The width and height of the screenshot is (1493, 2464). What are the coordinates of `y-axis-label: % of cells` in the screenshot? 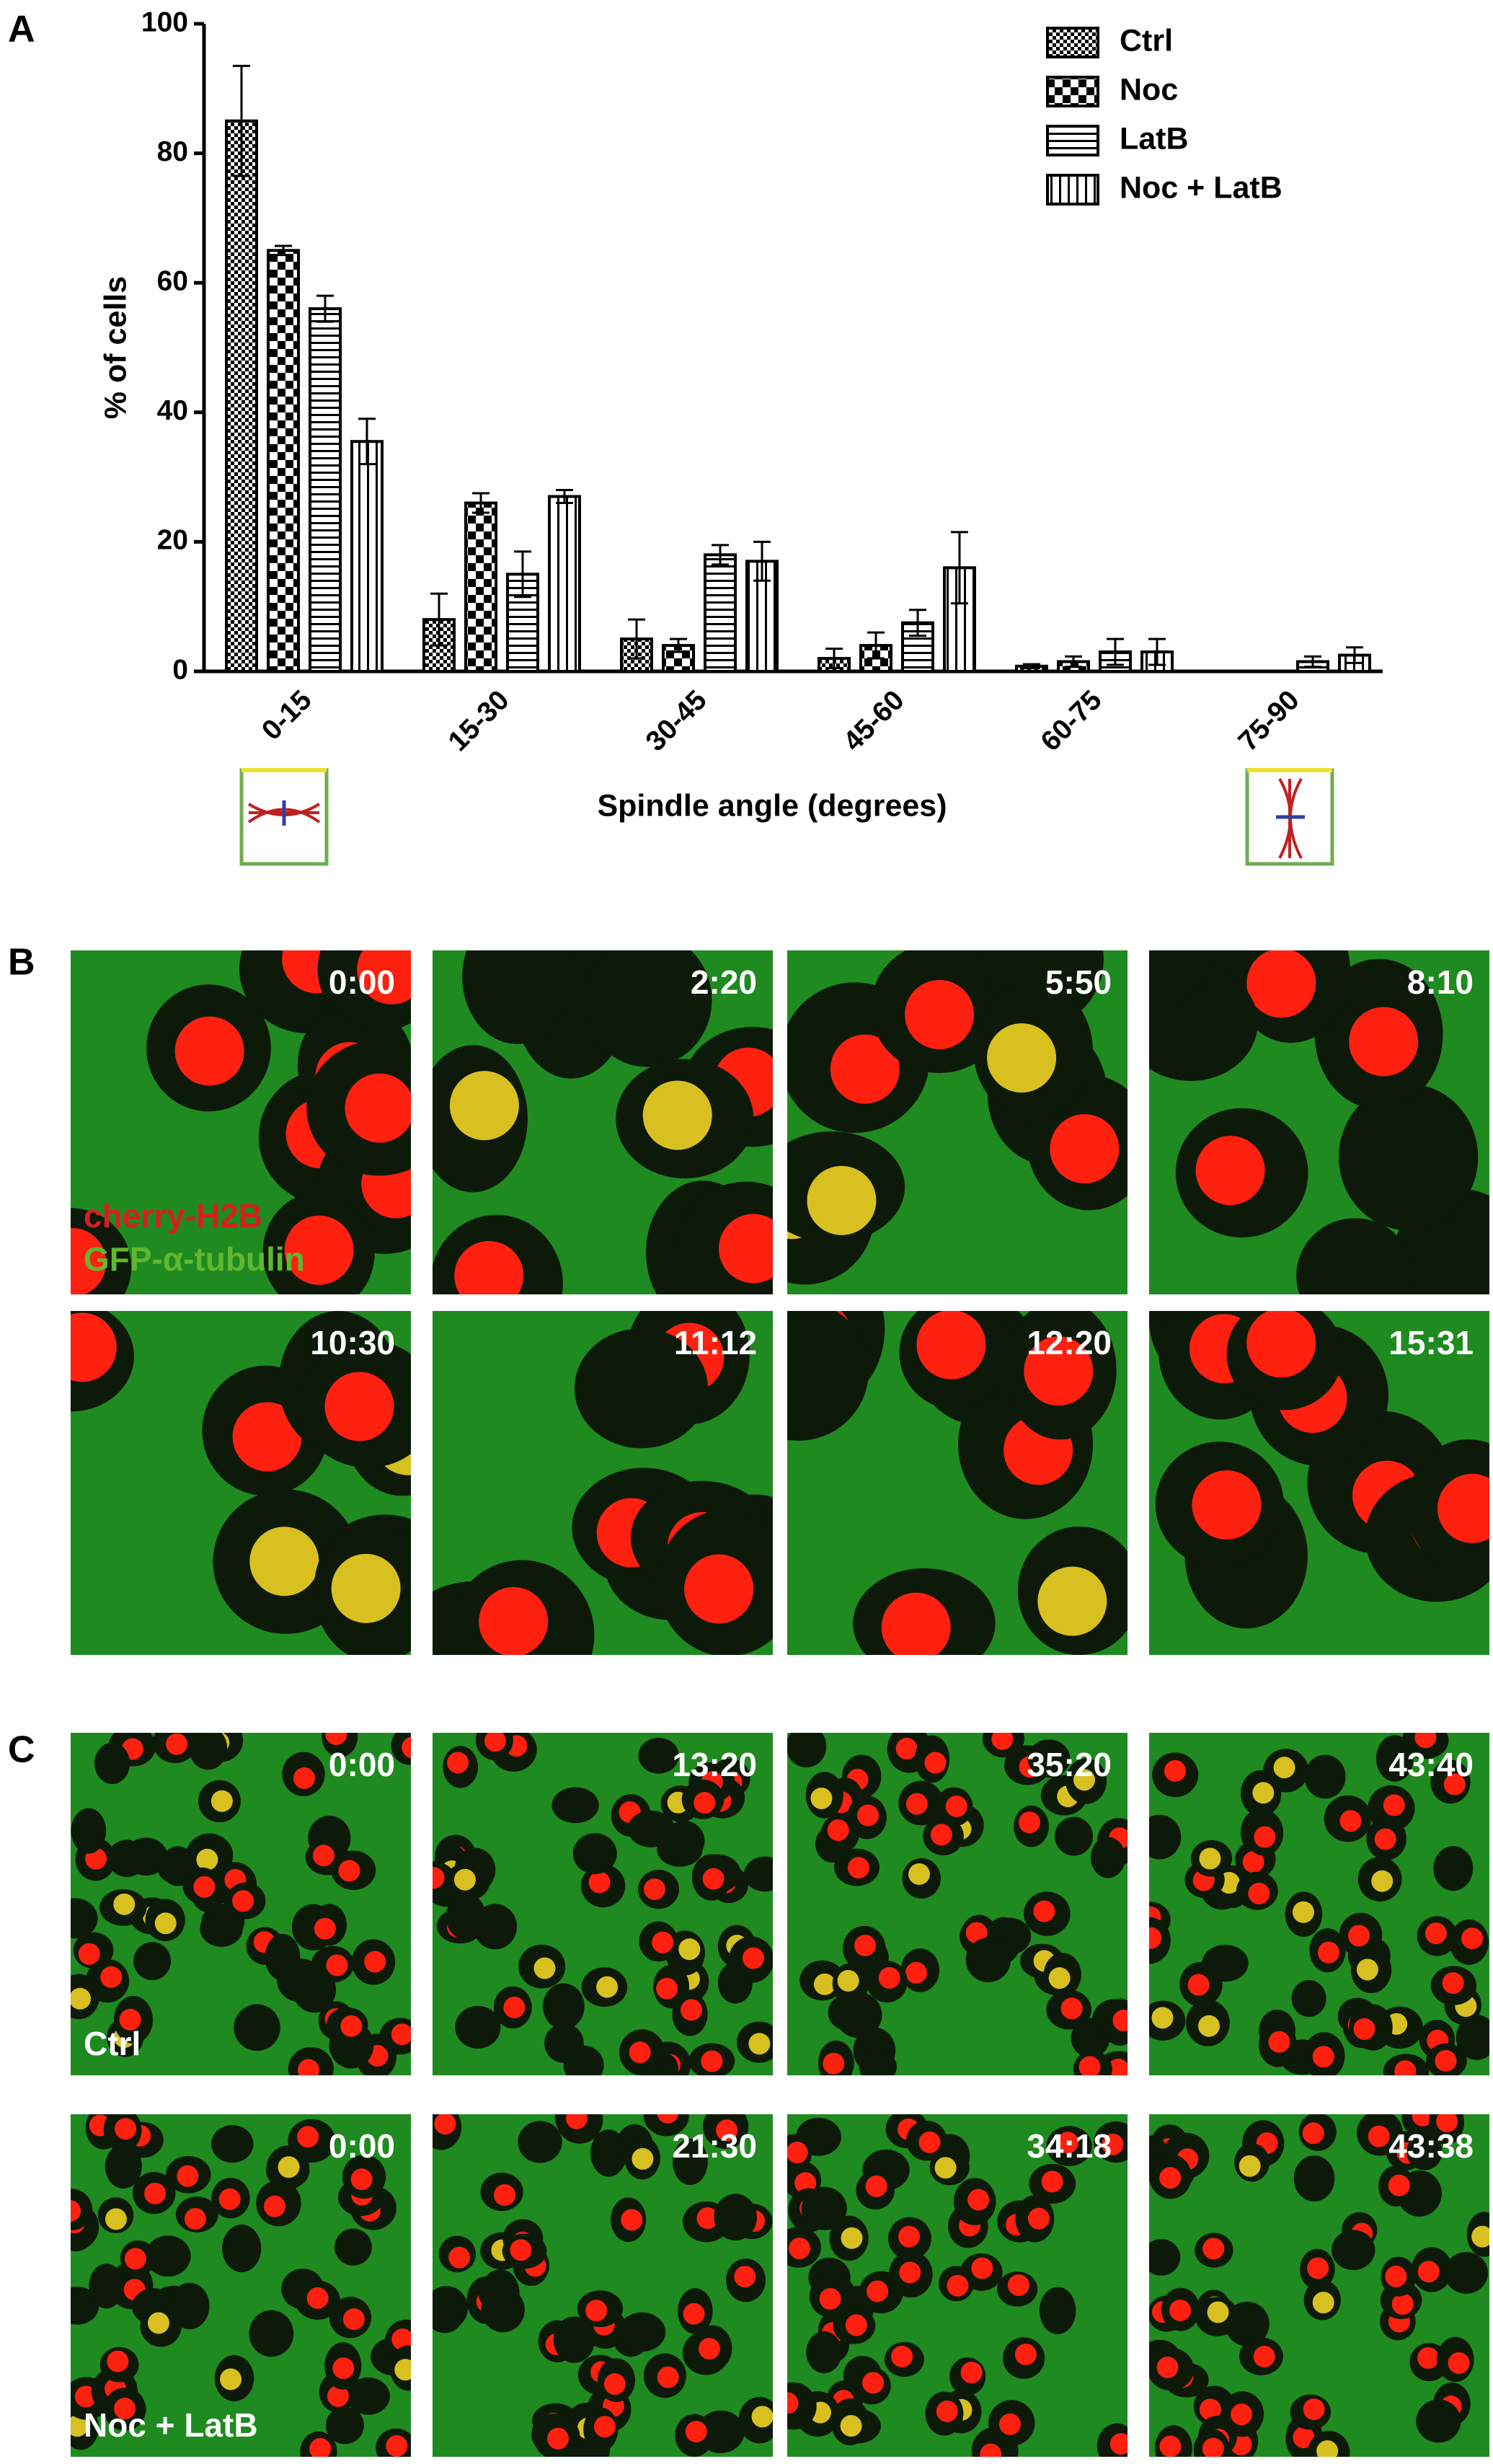 It's located at (116, 347).